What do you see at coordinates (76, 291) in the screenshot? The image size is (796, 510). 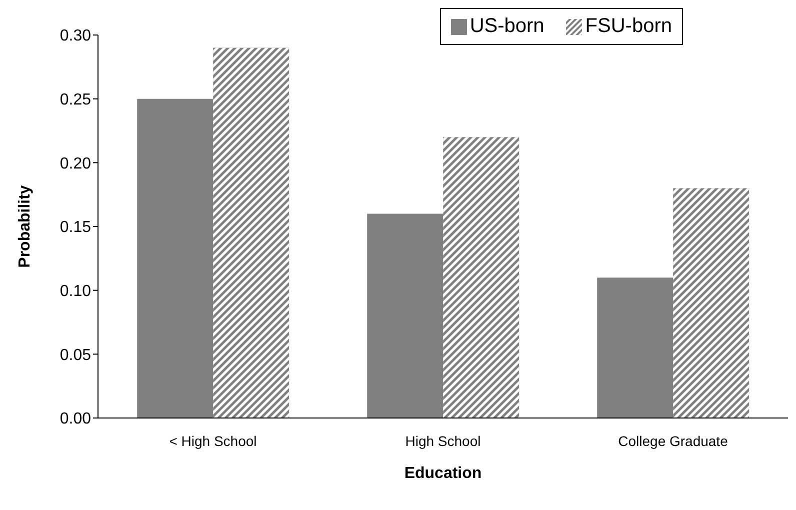 I see `y-tick-label: 0.10` at bounding box center [76, 291].